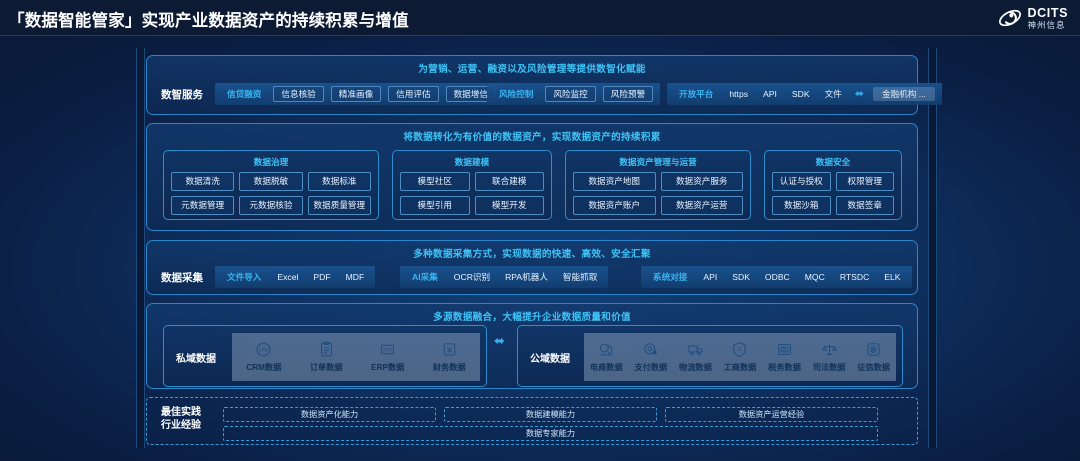 The width and height of the screenshot is (1080, 461). I want to click on tile-justice-data: 司法数据, so click(829, 357).